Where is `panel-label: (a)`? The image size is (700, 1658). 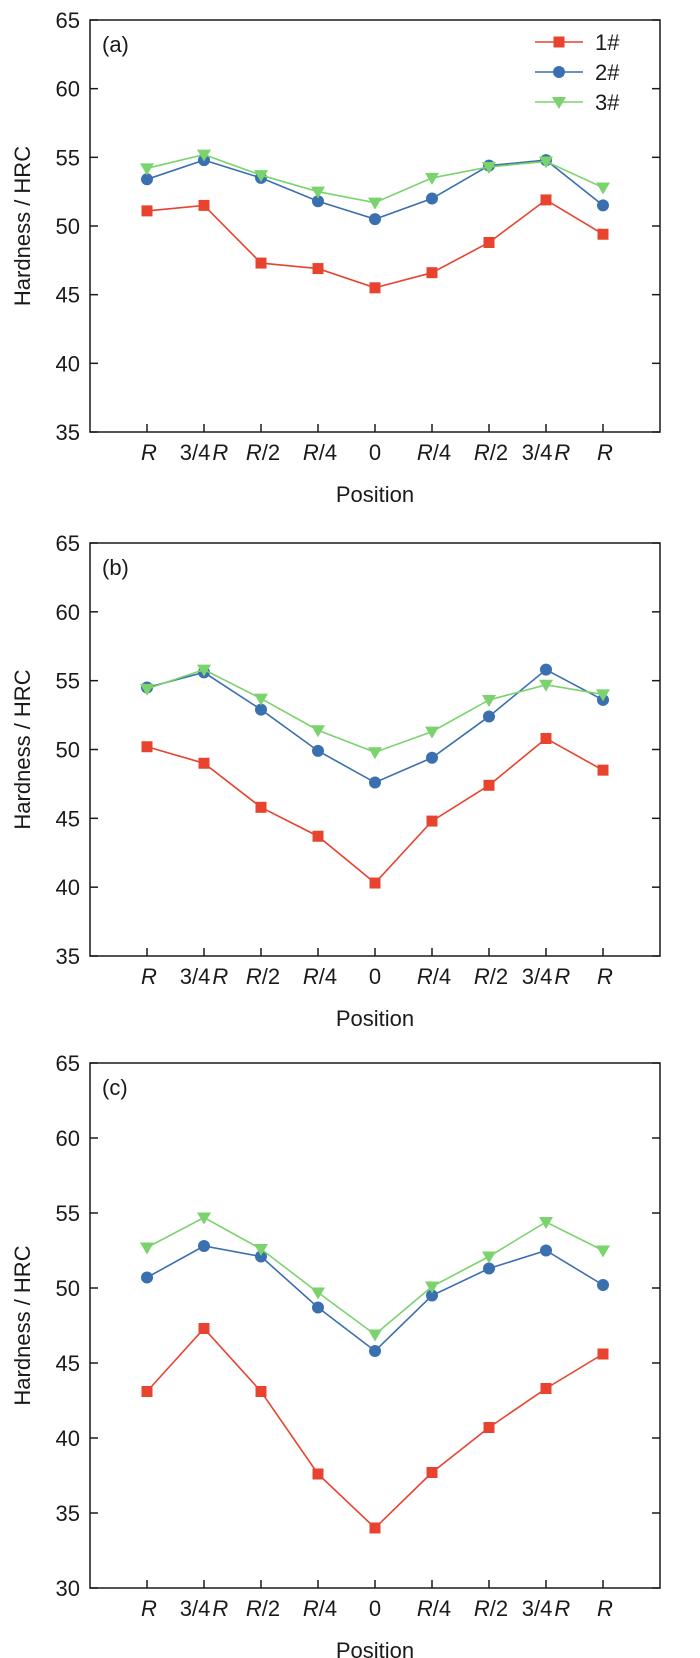 panel-label: (a) is located at coordinates (115, 44).